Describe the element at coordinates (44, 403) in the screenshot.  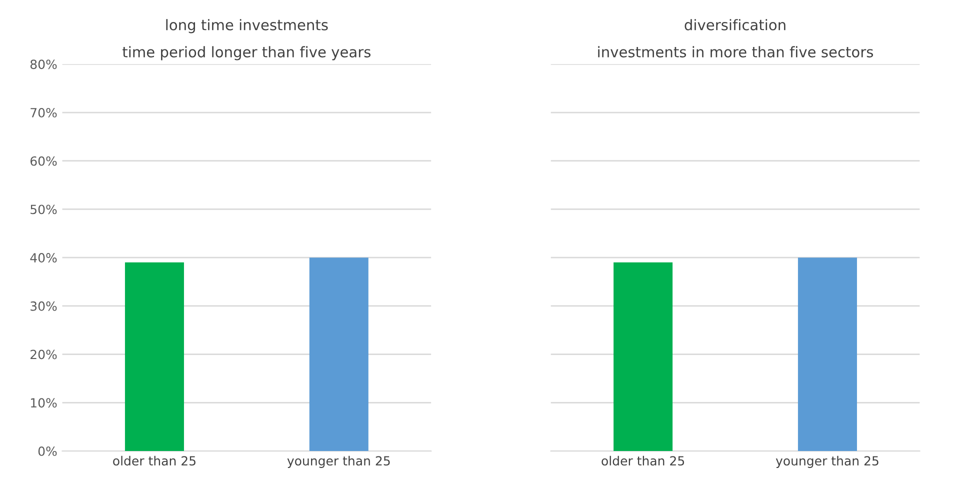
I see `y-tick-label: 10%` at that location.